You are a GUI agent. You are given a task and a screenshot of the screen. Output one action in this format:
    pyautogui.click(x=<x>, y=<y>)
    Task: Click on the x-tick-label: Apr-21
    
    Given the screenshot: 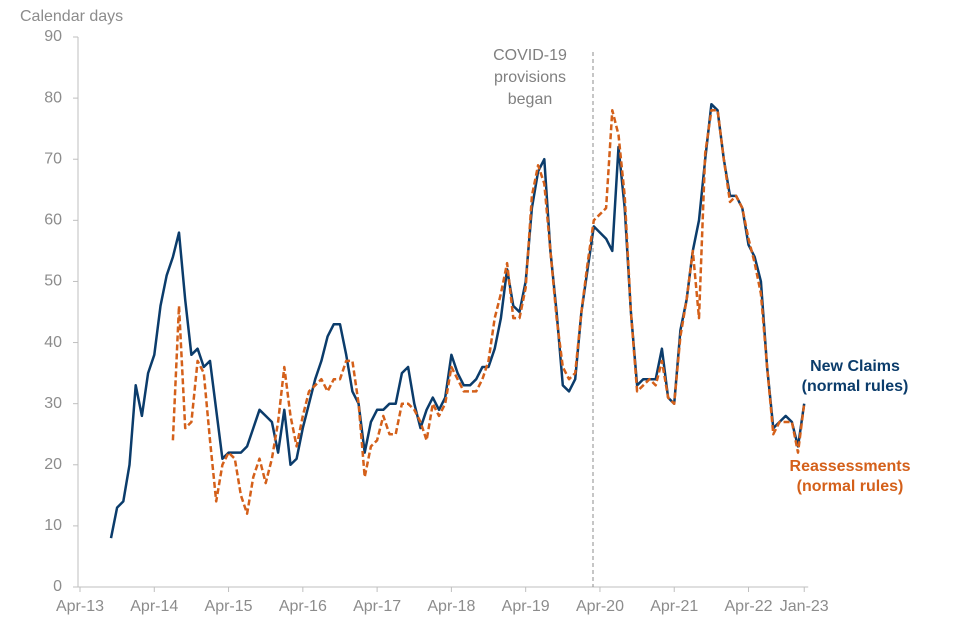 What is the action you would take?
    pyautogui.click(x=674, y=606)
    